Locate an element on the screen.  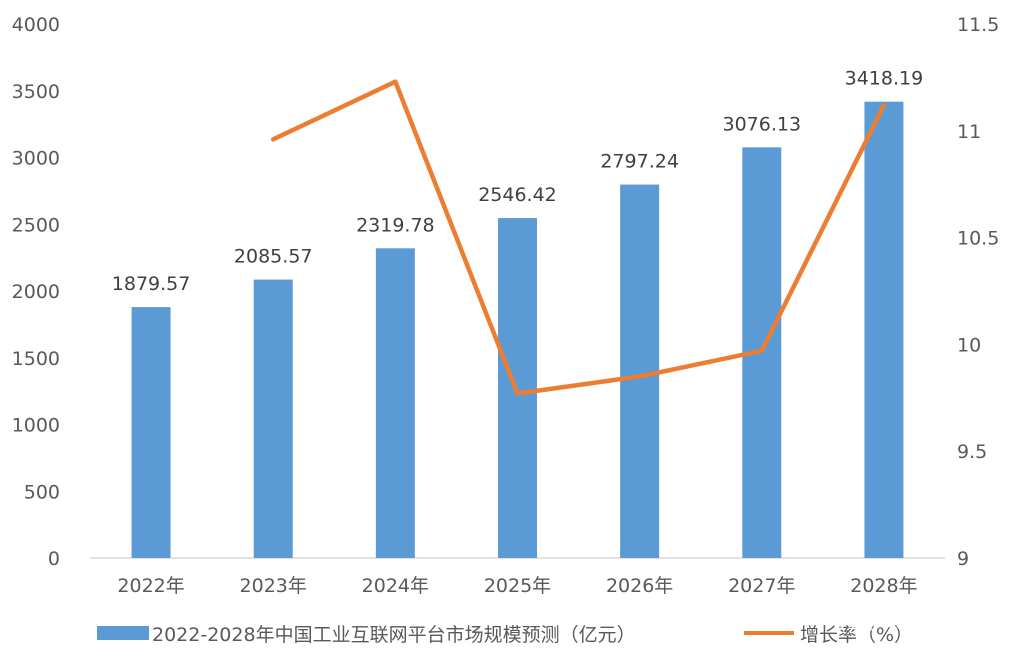
y-axis-left: 0 500 1000 1500 2000 2500 3000 3500 4000 is located at coordinates (36, 292).